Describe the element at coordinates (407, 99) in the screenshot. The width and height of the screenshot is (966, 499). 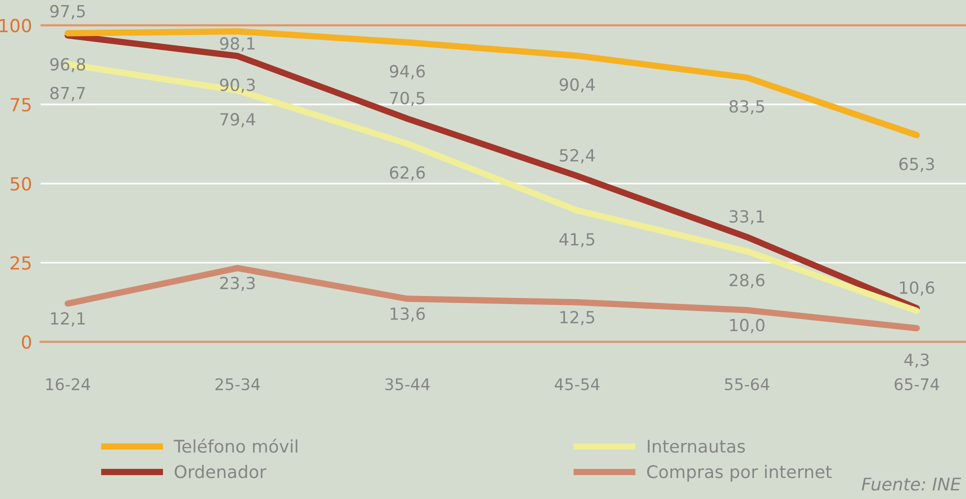
I see `data-label: 70,5` at that location.